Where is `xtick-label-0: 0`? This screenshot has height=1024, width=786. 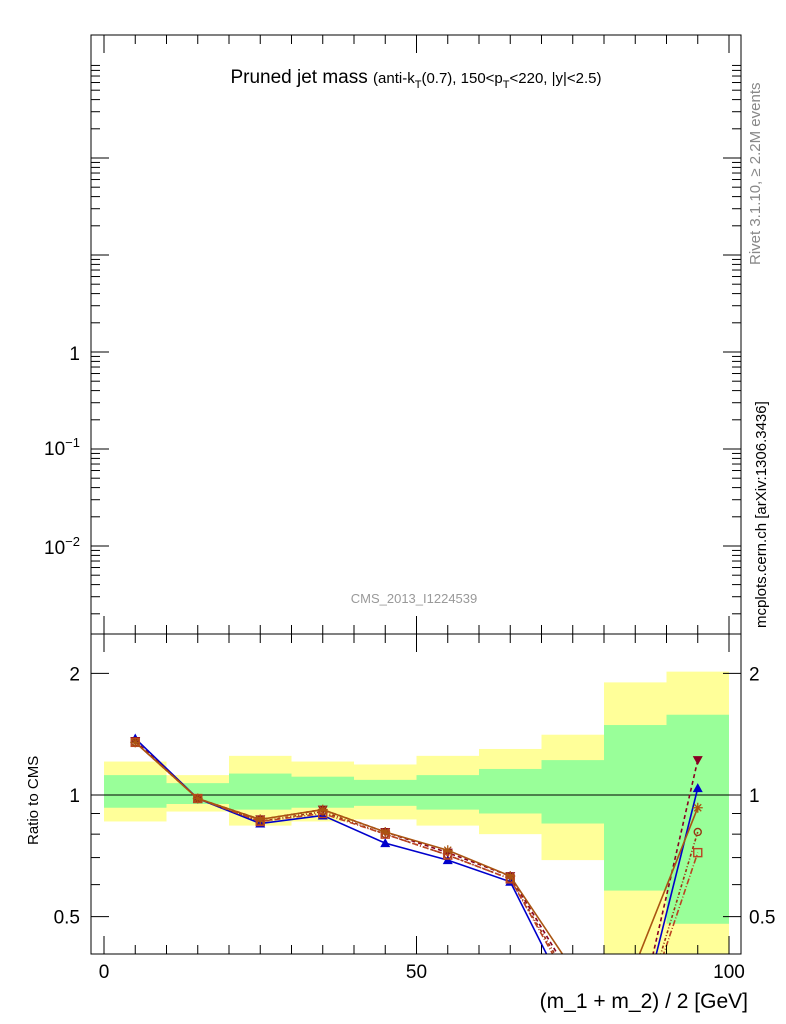 xtick-label-0: 0 is located at coordinates (104, 972).